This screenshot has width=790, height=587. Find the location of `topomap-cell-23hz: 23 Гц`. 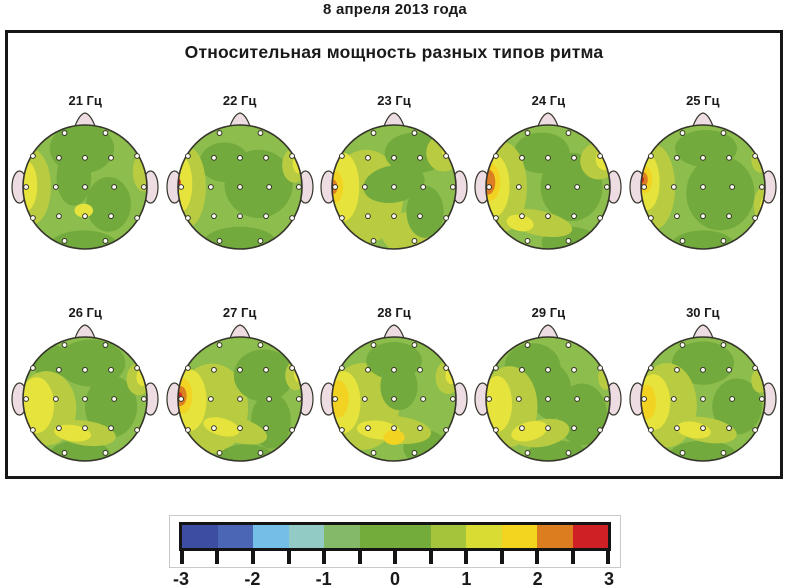

topomap-cell-23hz: 23 Гц is located at coordinates (394, 173).